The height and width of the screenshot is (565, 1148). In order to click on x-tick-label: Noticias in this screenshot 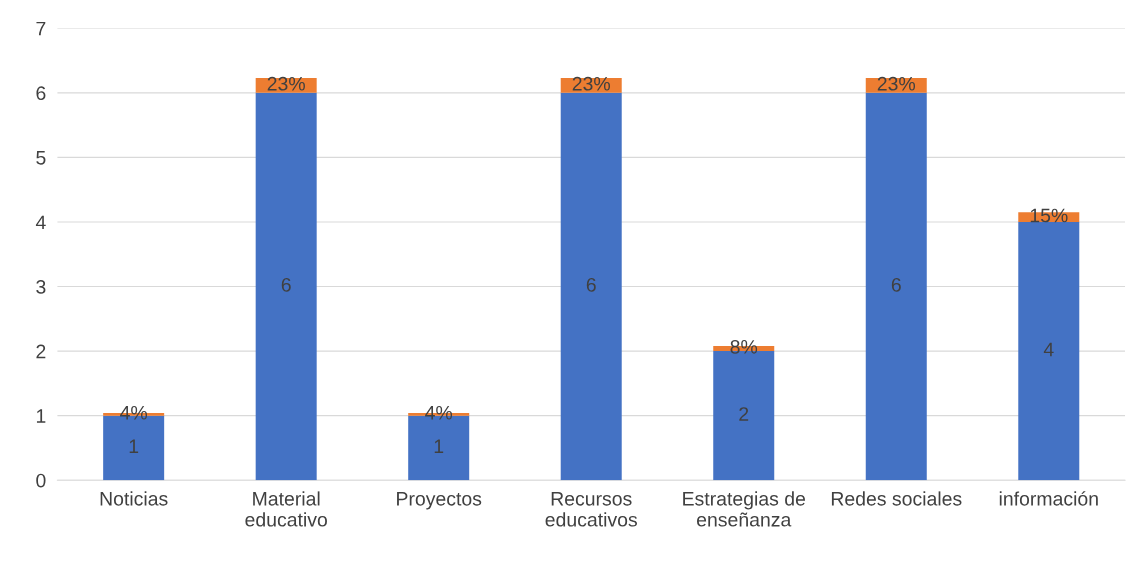, I will do `click(134, 498)`.